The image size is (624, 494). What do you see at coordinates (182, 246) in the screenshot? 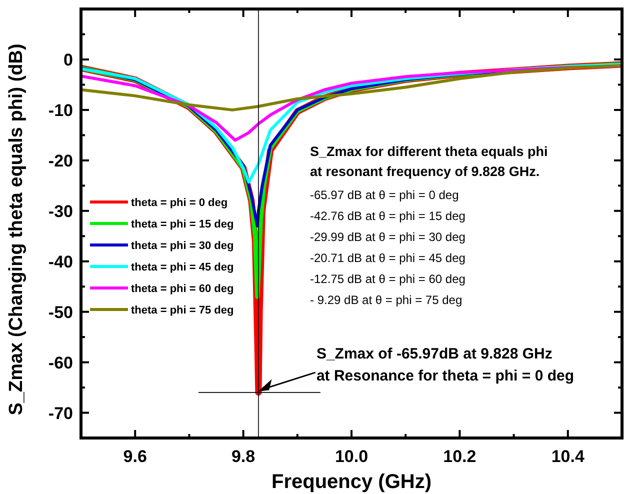
I see `legend-label: theta = phi = 30 deg` at bounding box center [182, 246].